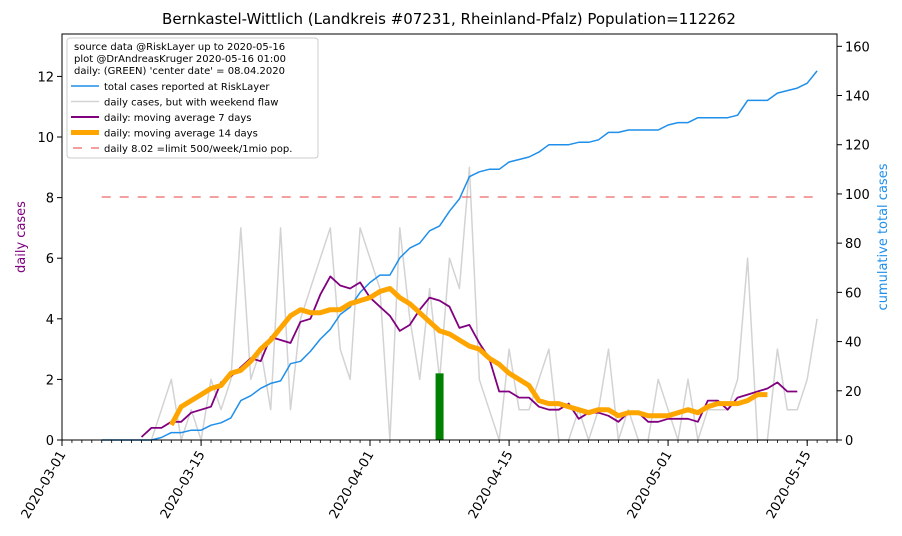  Describe the element at coordinates (853, 392) in the screenshot. I see `y-tick-label-right: 20` at that location.